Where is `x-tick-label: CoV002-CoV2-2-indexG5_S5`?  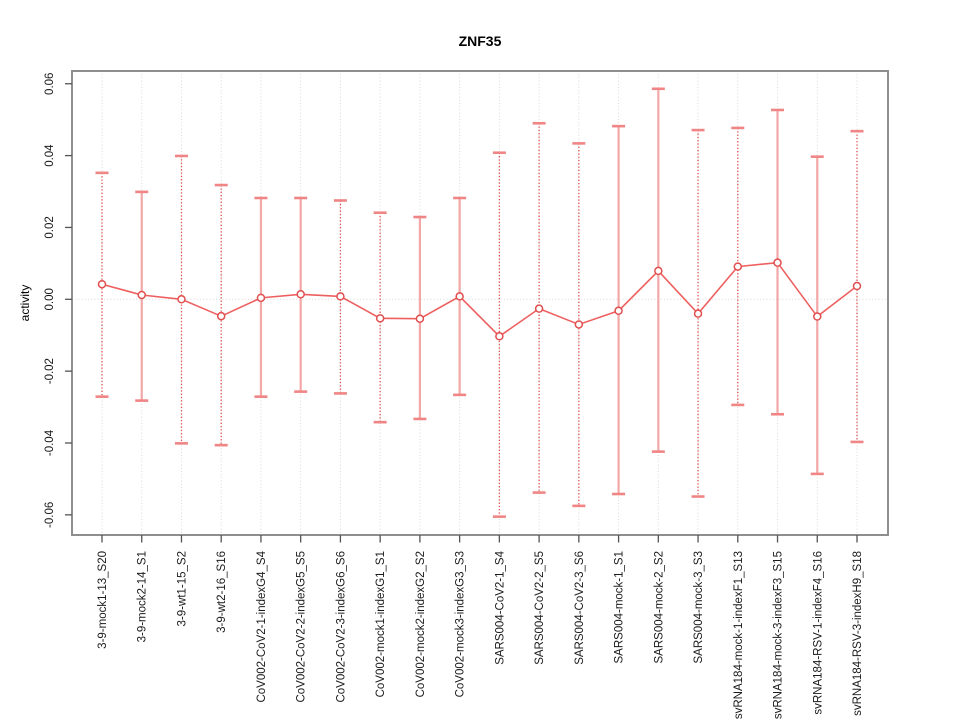
x-tick-label: CoV002-CoV2-2-indexG5_S5 is located at coordinates (302, 627).